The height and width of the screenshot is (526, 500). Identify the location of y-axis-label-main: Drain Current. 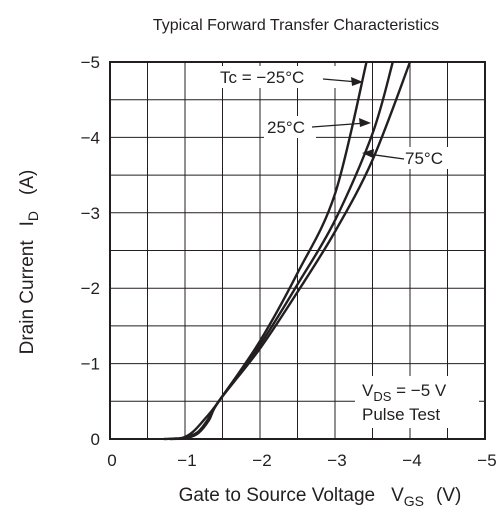
(27, 297).